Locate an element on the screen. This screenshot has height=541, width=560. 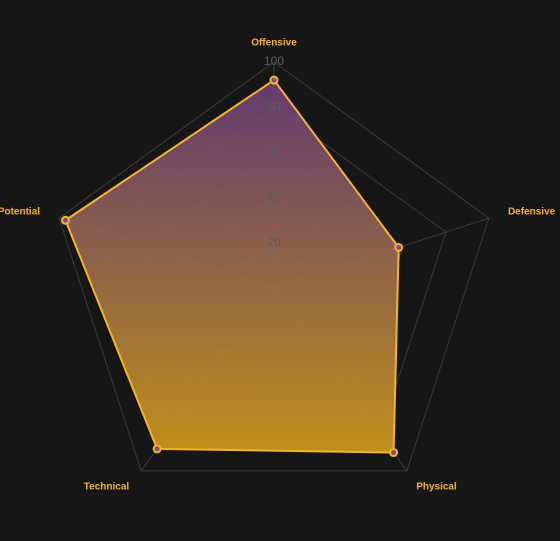
category-label-technical: Technical is located at coordinates (107, 486).